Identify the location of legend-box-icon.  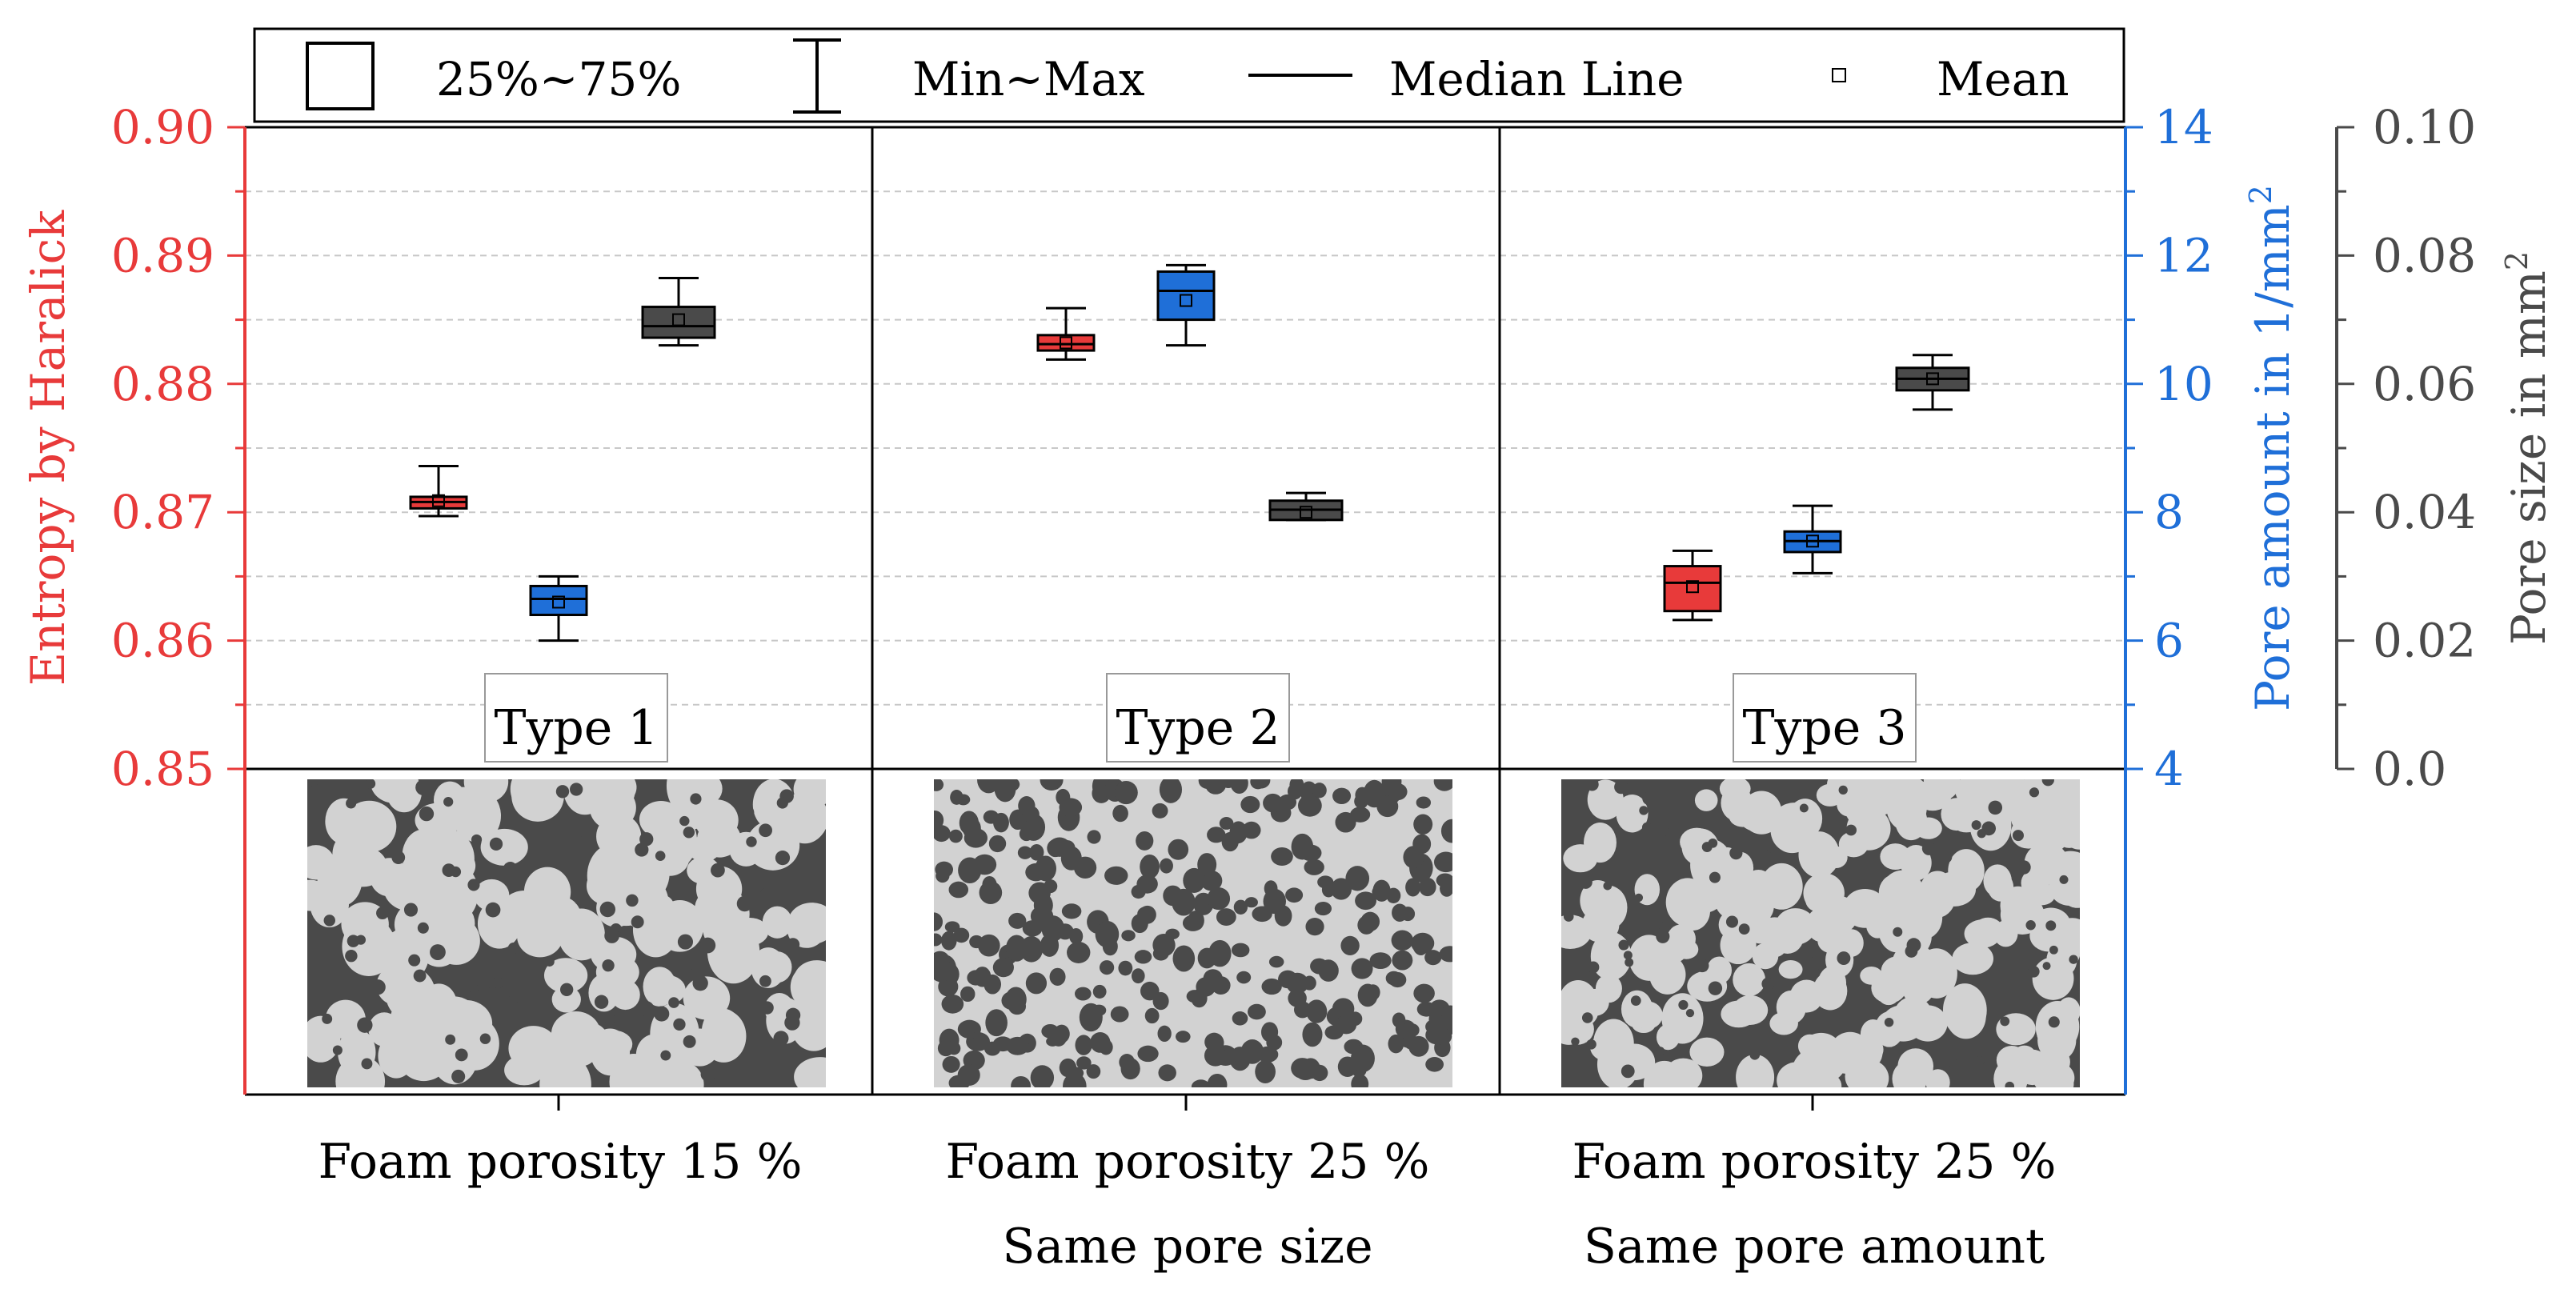
(340, 76).